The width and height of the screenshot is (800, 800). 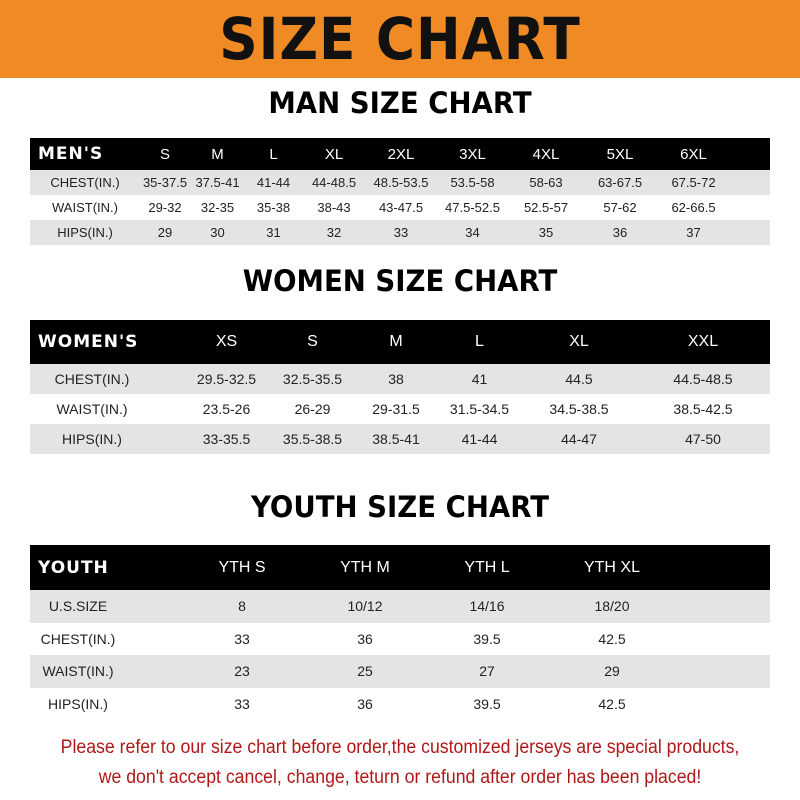 What do you see at coordinates (365, 606) in the screenshot?
I see `table-cell: 10/12` at bounding box center [365, 606].